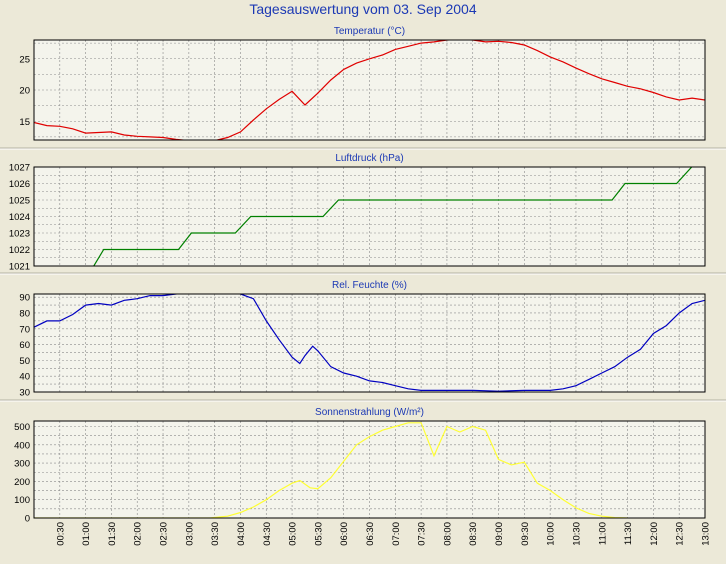 This screenshot has height=564, width=726. Describe the element at coordinates (331, 470) in the screenshot. I see `solar-series-line` at that location.